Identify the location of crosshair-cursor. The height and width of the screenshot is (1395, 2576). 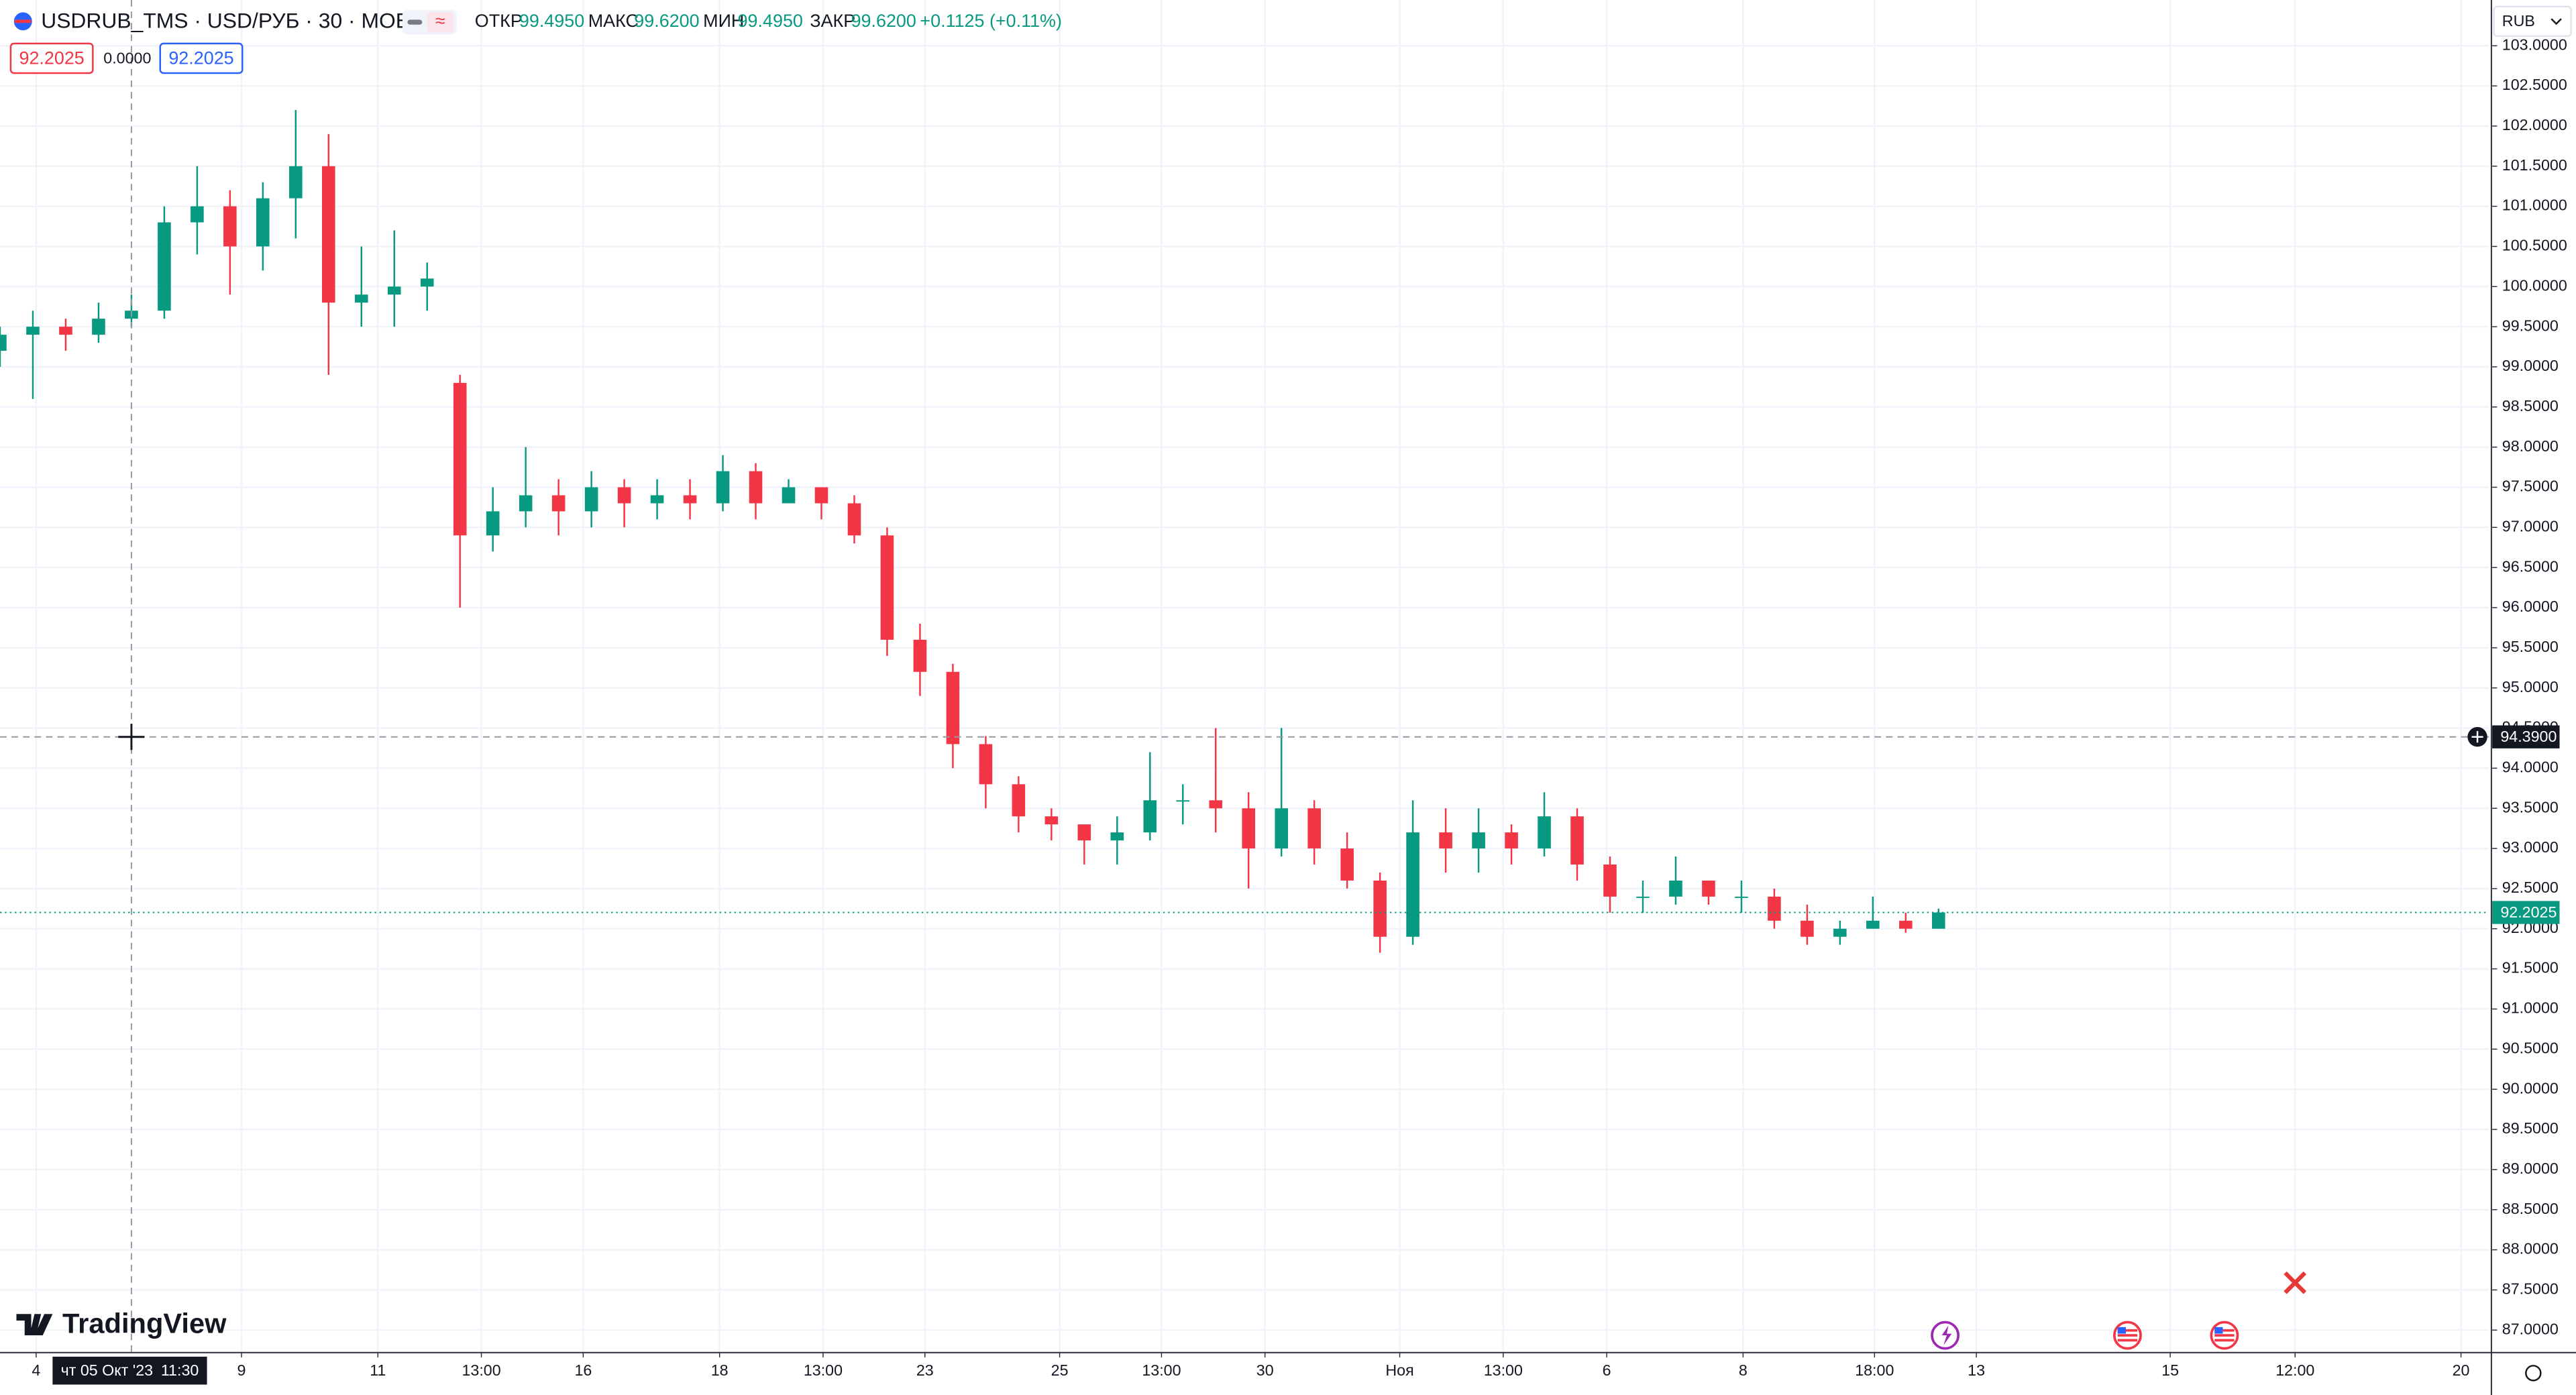
(131, 737).